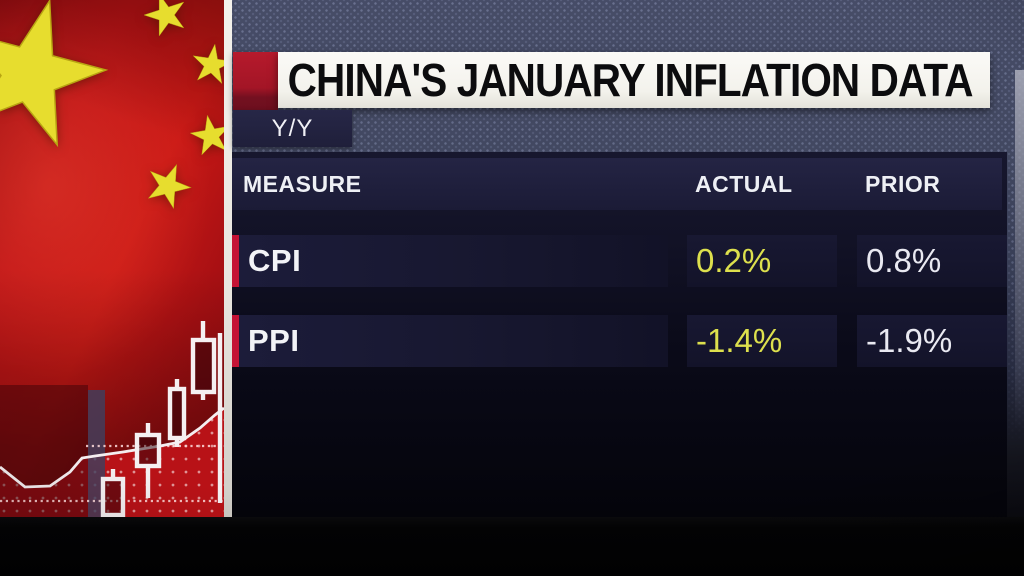 The width and height of the screenshot is (1024, 576). I want to click on prior-value: -1.9%, so click(909, 340).